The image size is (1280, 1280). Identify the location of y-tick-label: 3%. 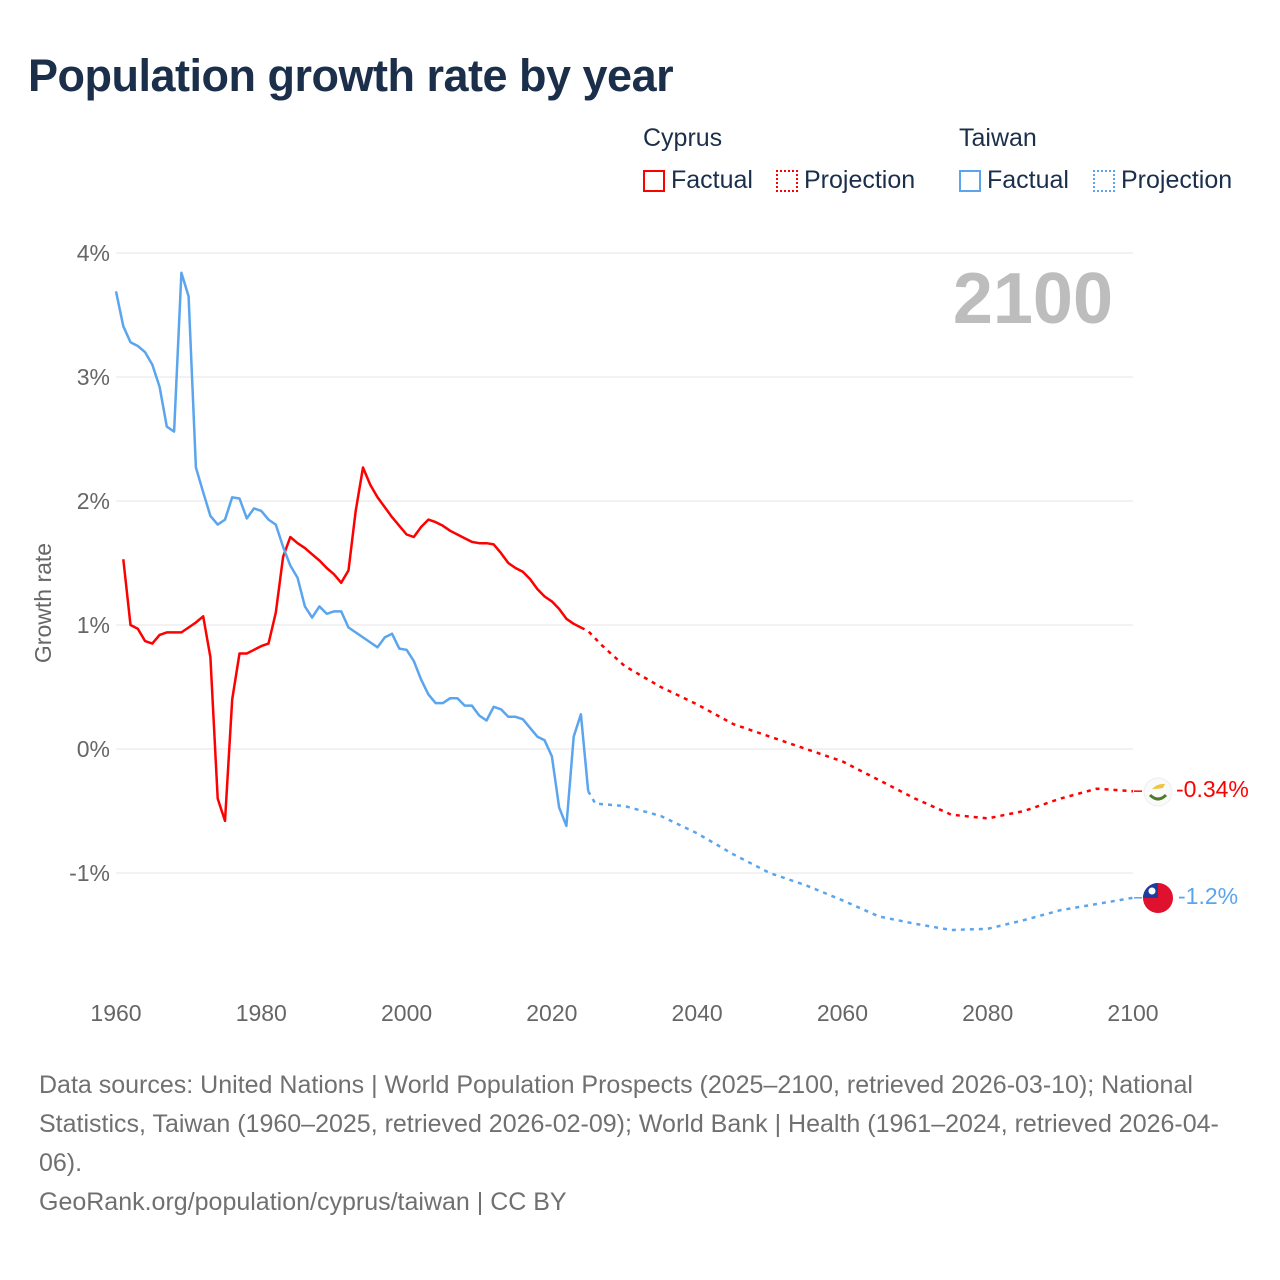
(93, 377).